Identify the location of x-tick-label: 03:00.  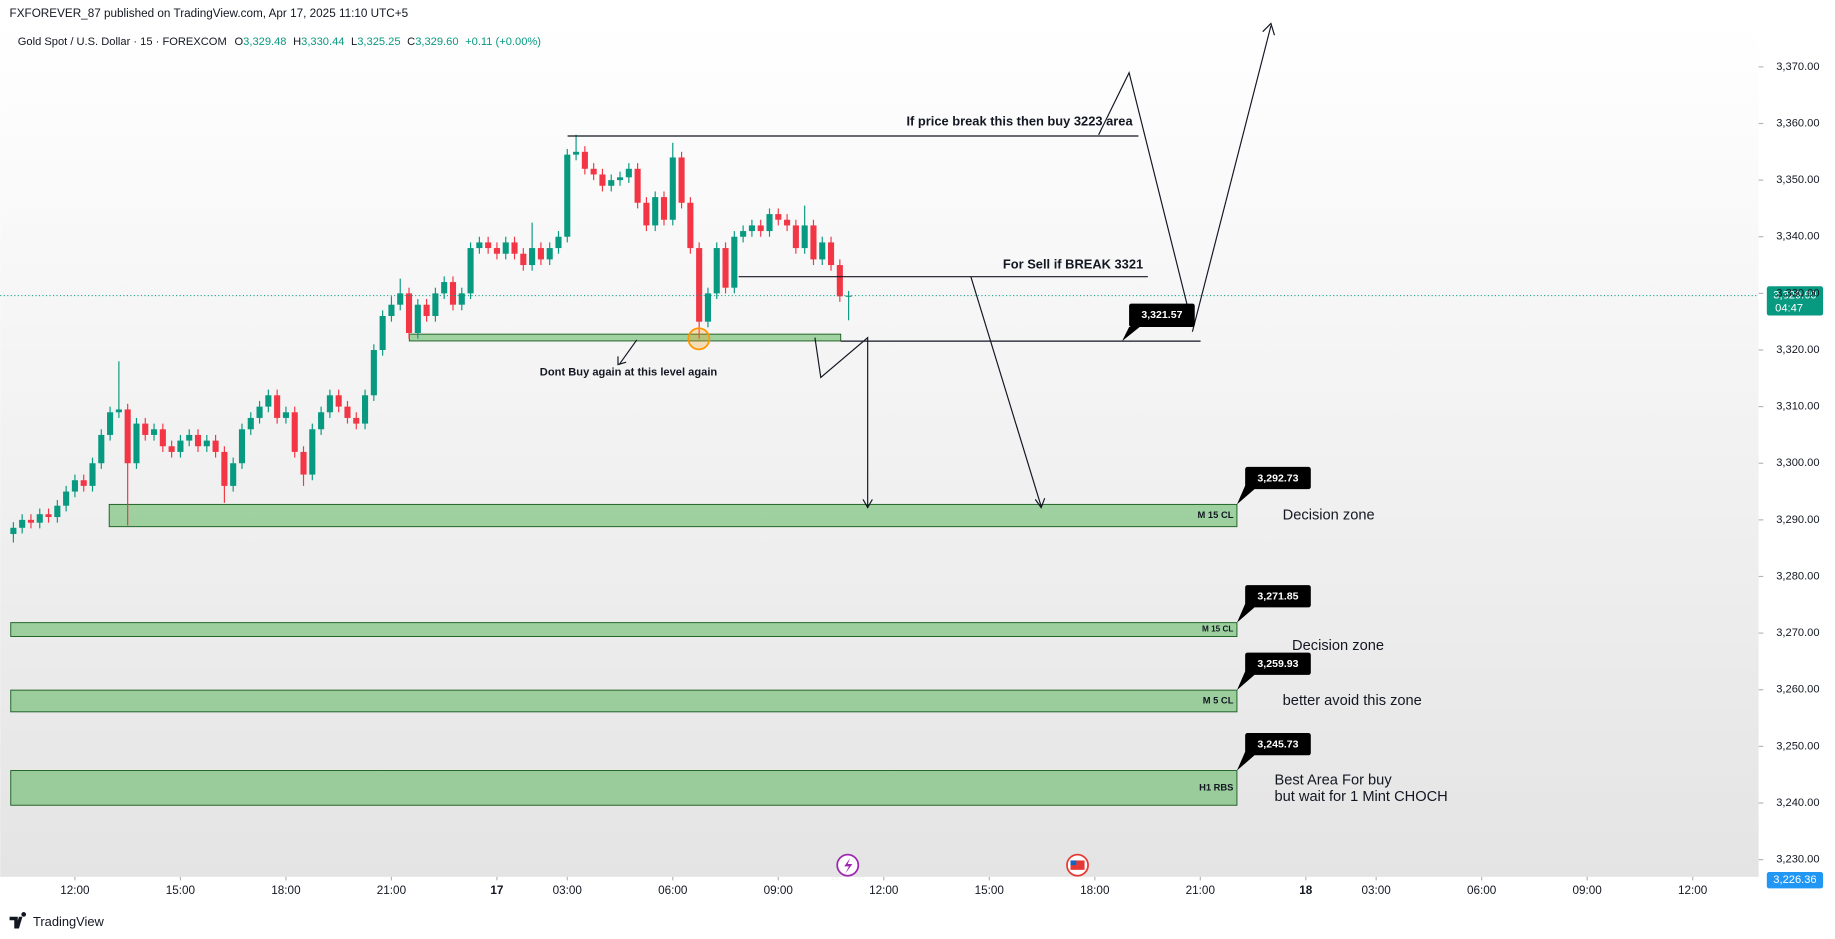
(1376, 890).